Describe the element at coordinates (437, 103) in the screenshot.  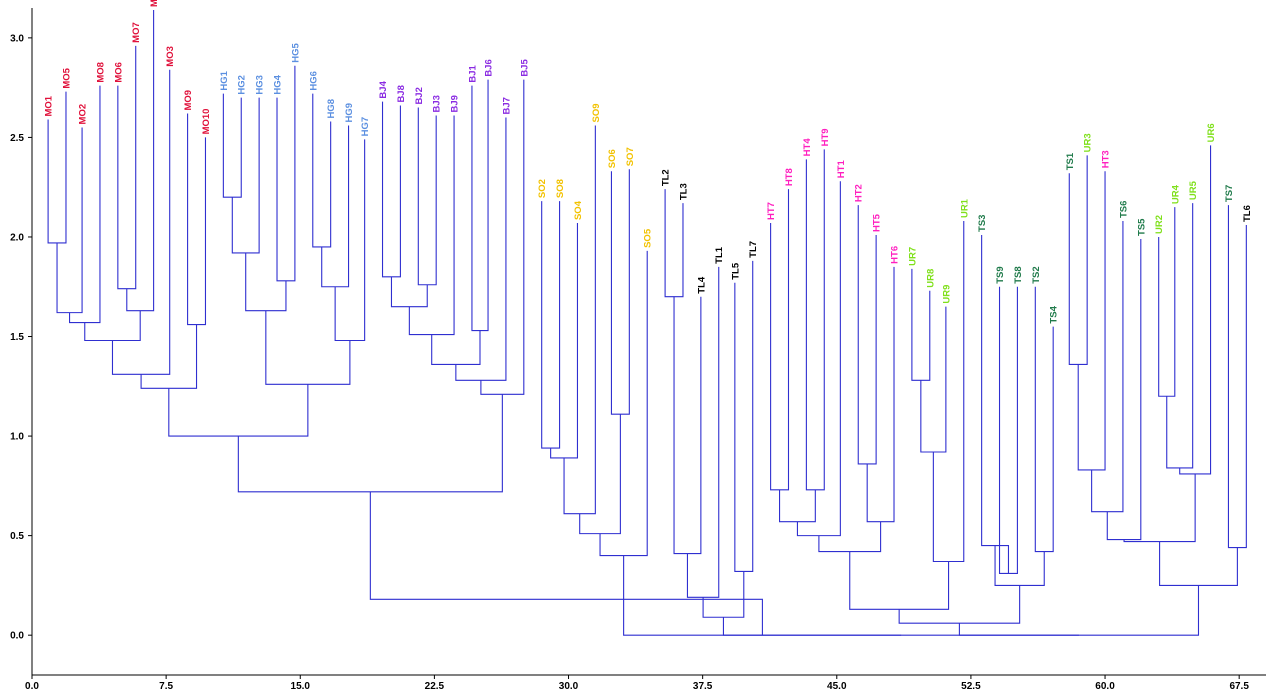
I see `leaf-label-bj3: BJ3` at that location.